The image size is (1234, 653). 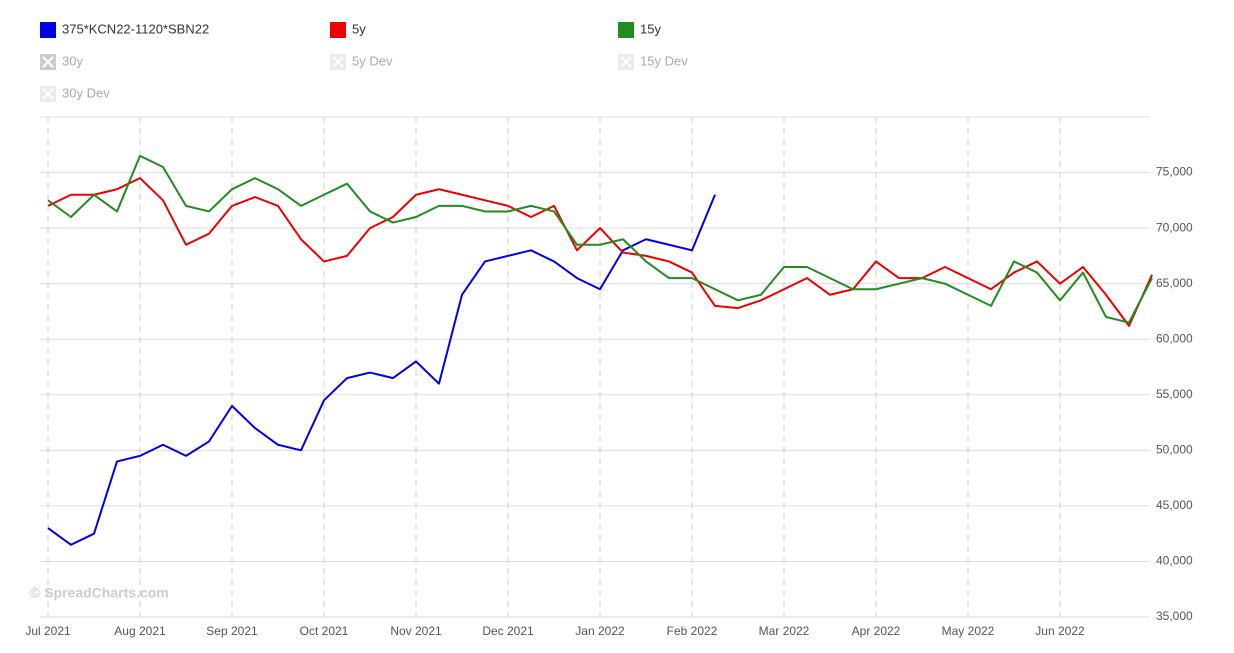 What do you see at coordinates (1174, 227) in the screenshot?
I see `y-tick-label: 70,000` at bounding box center [1174, 227].